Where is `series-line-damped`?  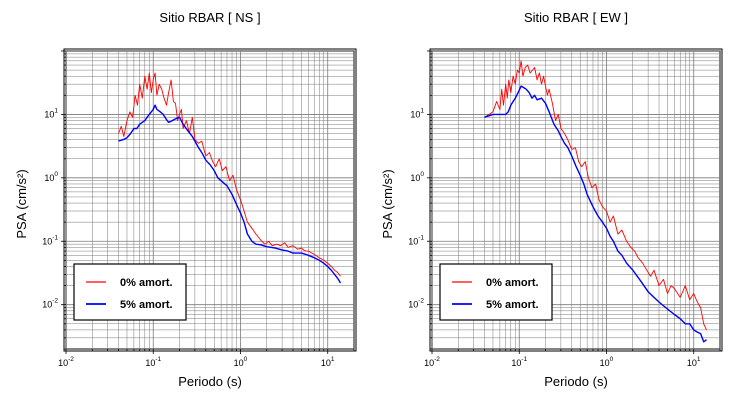 series-line-damped is located at coordinates (230, 194).